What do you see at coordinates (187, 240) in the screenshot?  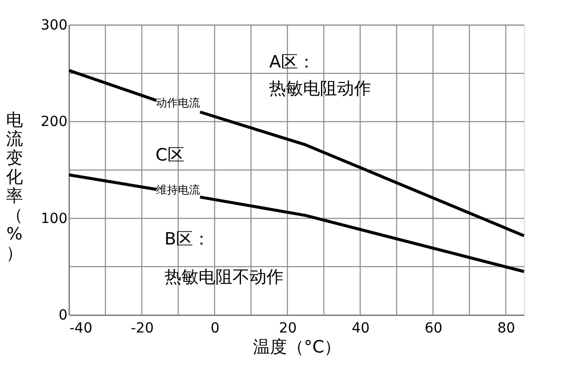 I see `annotation: B区：` at bounding box center [187, 240].